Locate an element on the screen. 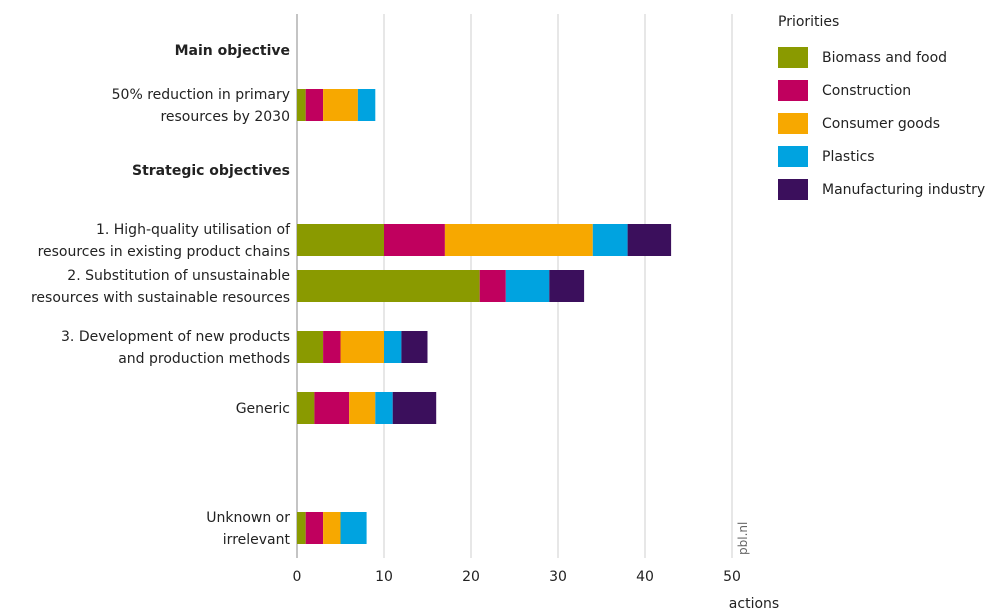 This screenshot has width=1003, height=615. legend-label: Manufacturing industry is located at coordinates (903, 190).